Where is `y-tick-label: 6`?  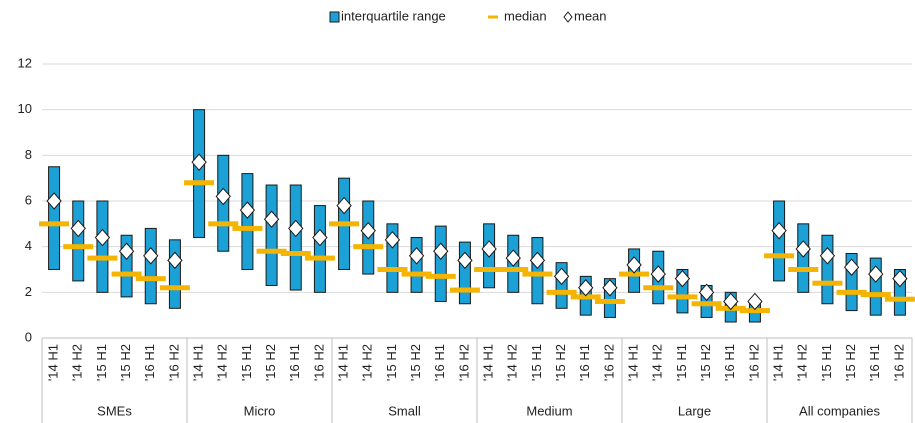 y-tick-label: 6 is located at coordinates (28, 199).